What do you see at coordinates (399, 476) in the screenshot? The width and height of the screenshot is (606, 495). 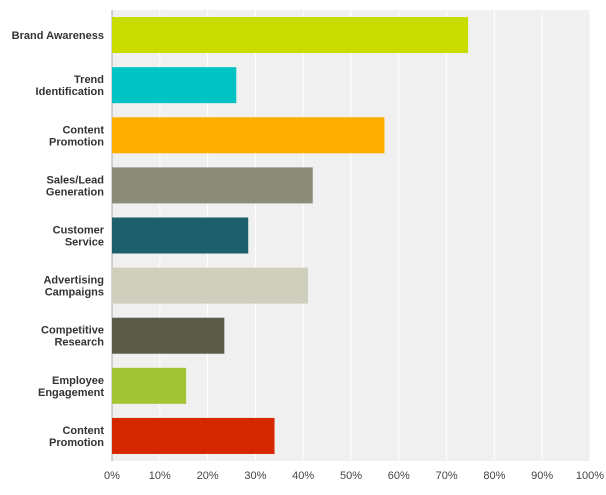 I see `x-tick-label: 60%` at bounding box center [399, 476].